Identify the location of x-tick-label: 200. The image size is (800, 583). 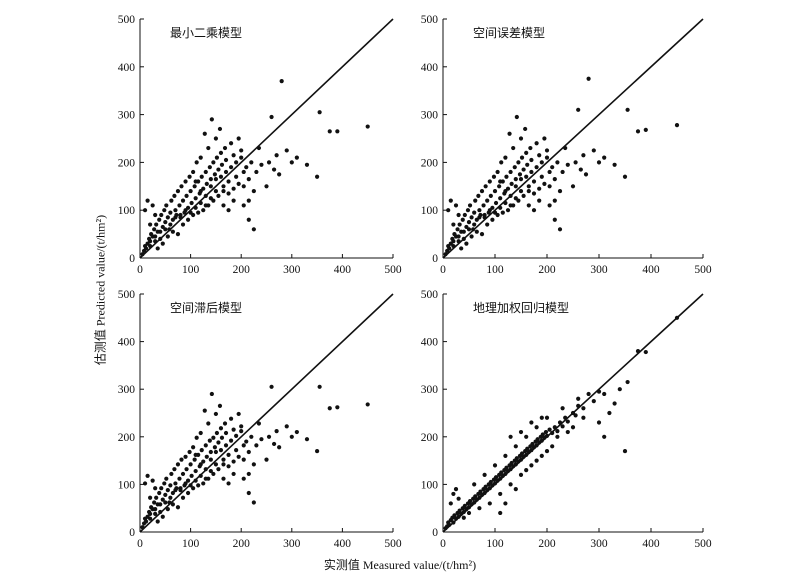
(242, 270).